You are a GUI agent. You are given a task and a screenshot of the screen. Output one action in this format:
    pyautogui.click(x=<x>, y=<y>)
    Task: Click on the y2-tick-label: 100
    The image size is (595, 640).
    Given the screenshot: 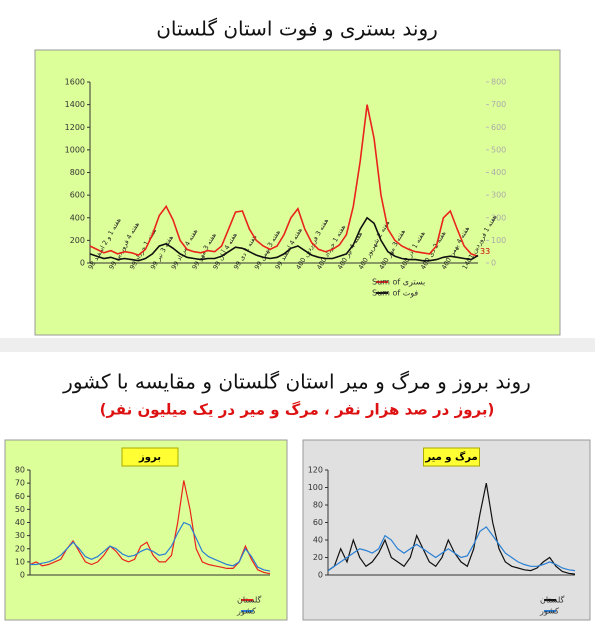 What is the action you would take?
    pyautogui.click(x=498, y=240)
    